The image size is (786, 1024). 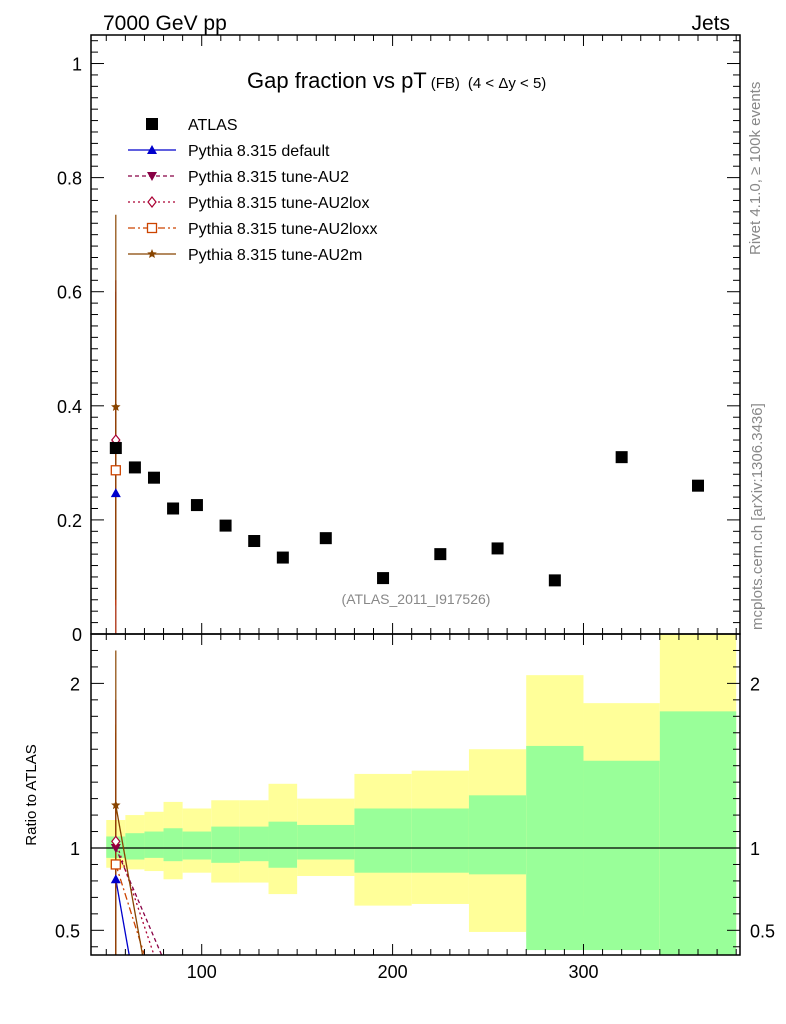 I want to click on ratio-ytick-label-right-0: 0.5, so click(x=762, y=931).